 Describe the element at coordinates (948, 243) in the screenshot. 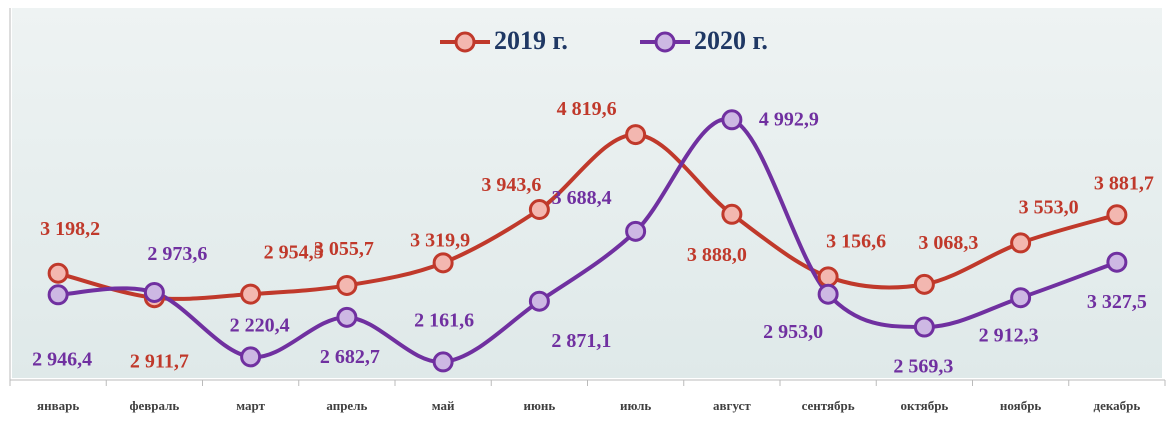

I see `data-label: 3 068,3` at that location.